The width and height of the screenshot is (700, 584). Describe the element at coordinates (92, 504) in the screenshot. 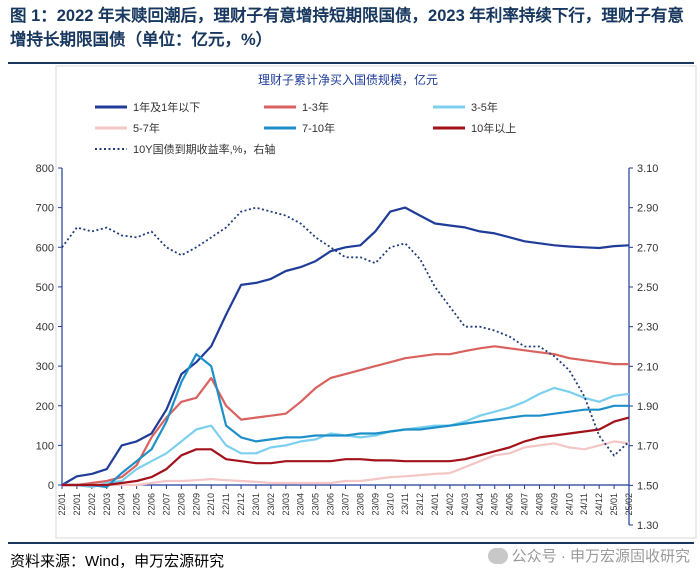

I see `x-tick-label: 22/02` at that location.